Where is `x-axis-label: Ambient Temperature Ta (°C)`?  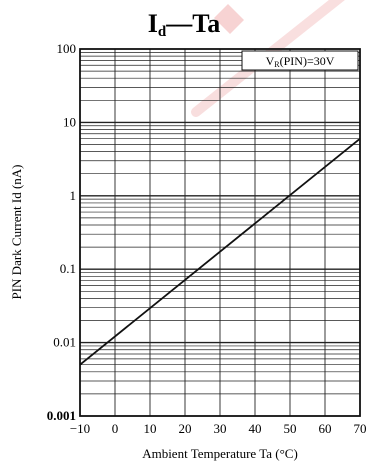
x-axis-label: Ambient Temperature Ta (°C) is located at coordinates (220, 453).